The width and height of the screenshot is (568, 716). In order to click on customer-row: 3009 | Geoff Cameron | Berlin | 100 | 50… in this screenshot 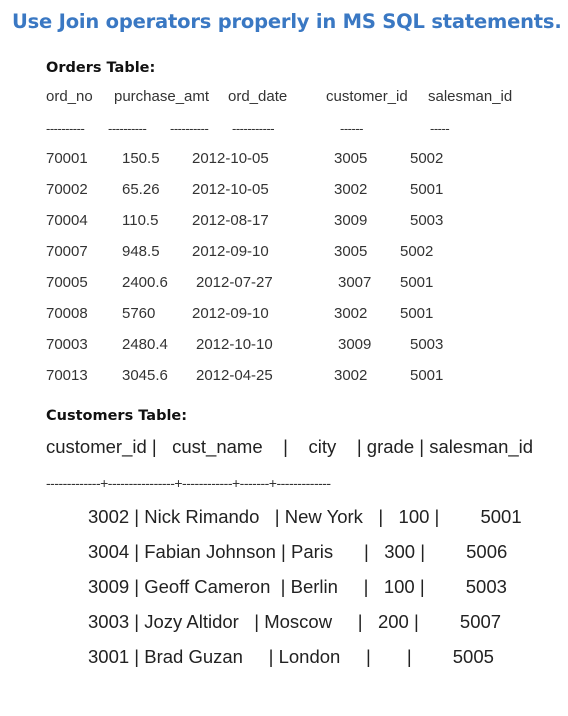, I will do `click(297, 586)`.